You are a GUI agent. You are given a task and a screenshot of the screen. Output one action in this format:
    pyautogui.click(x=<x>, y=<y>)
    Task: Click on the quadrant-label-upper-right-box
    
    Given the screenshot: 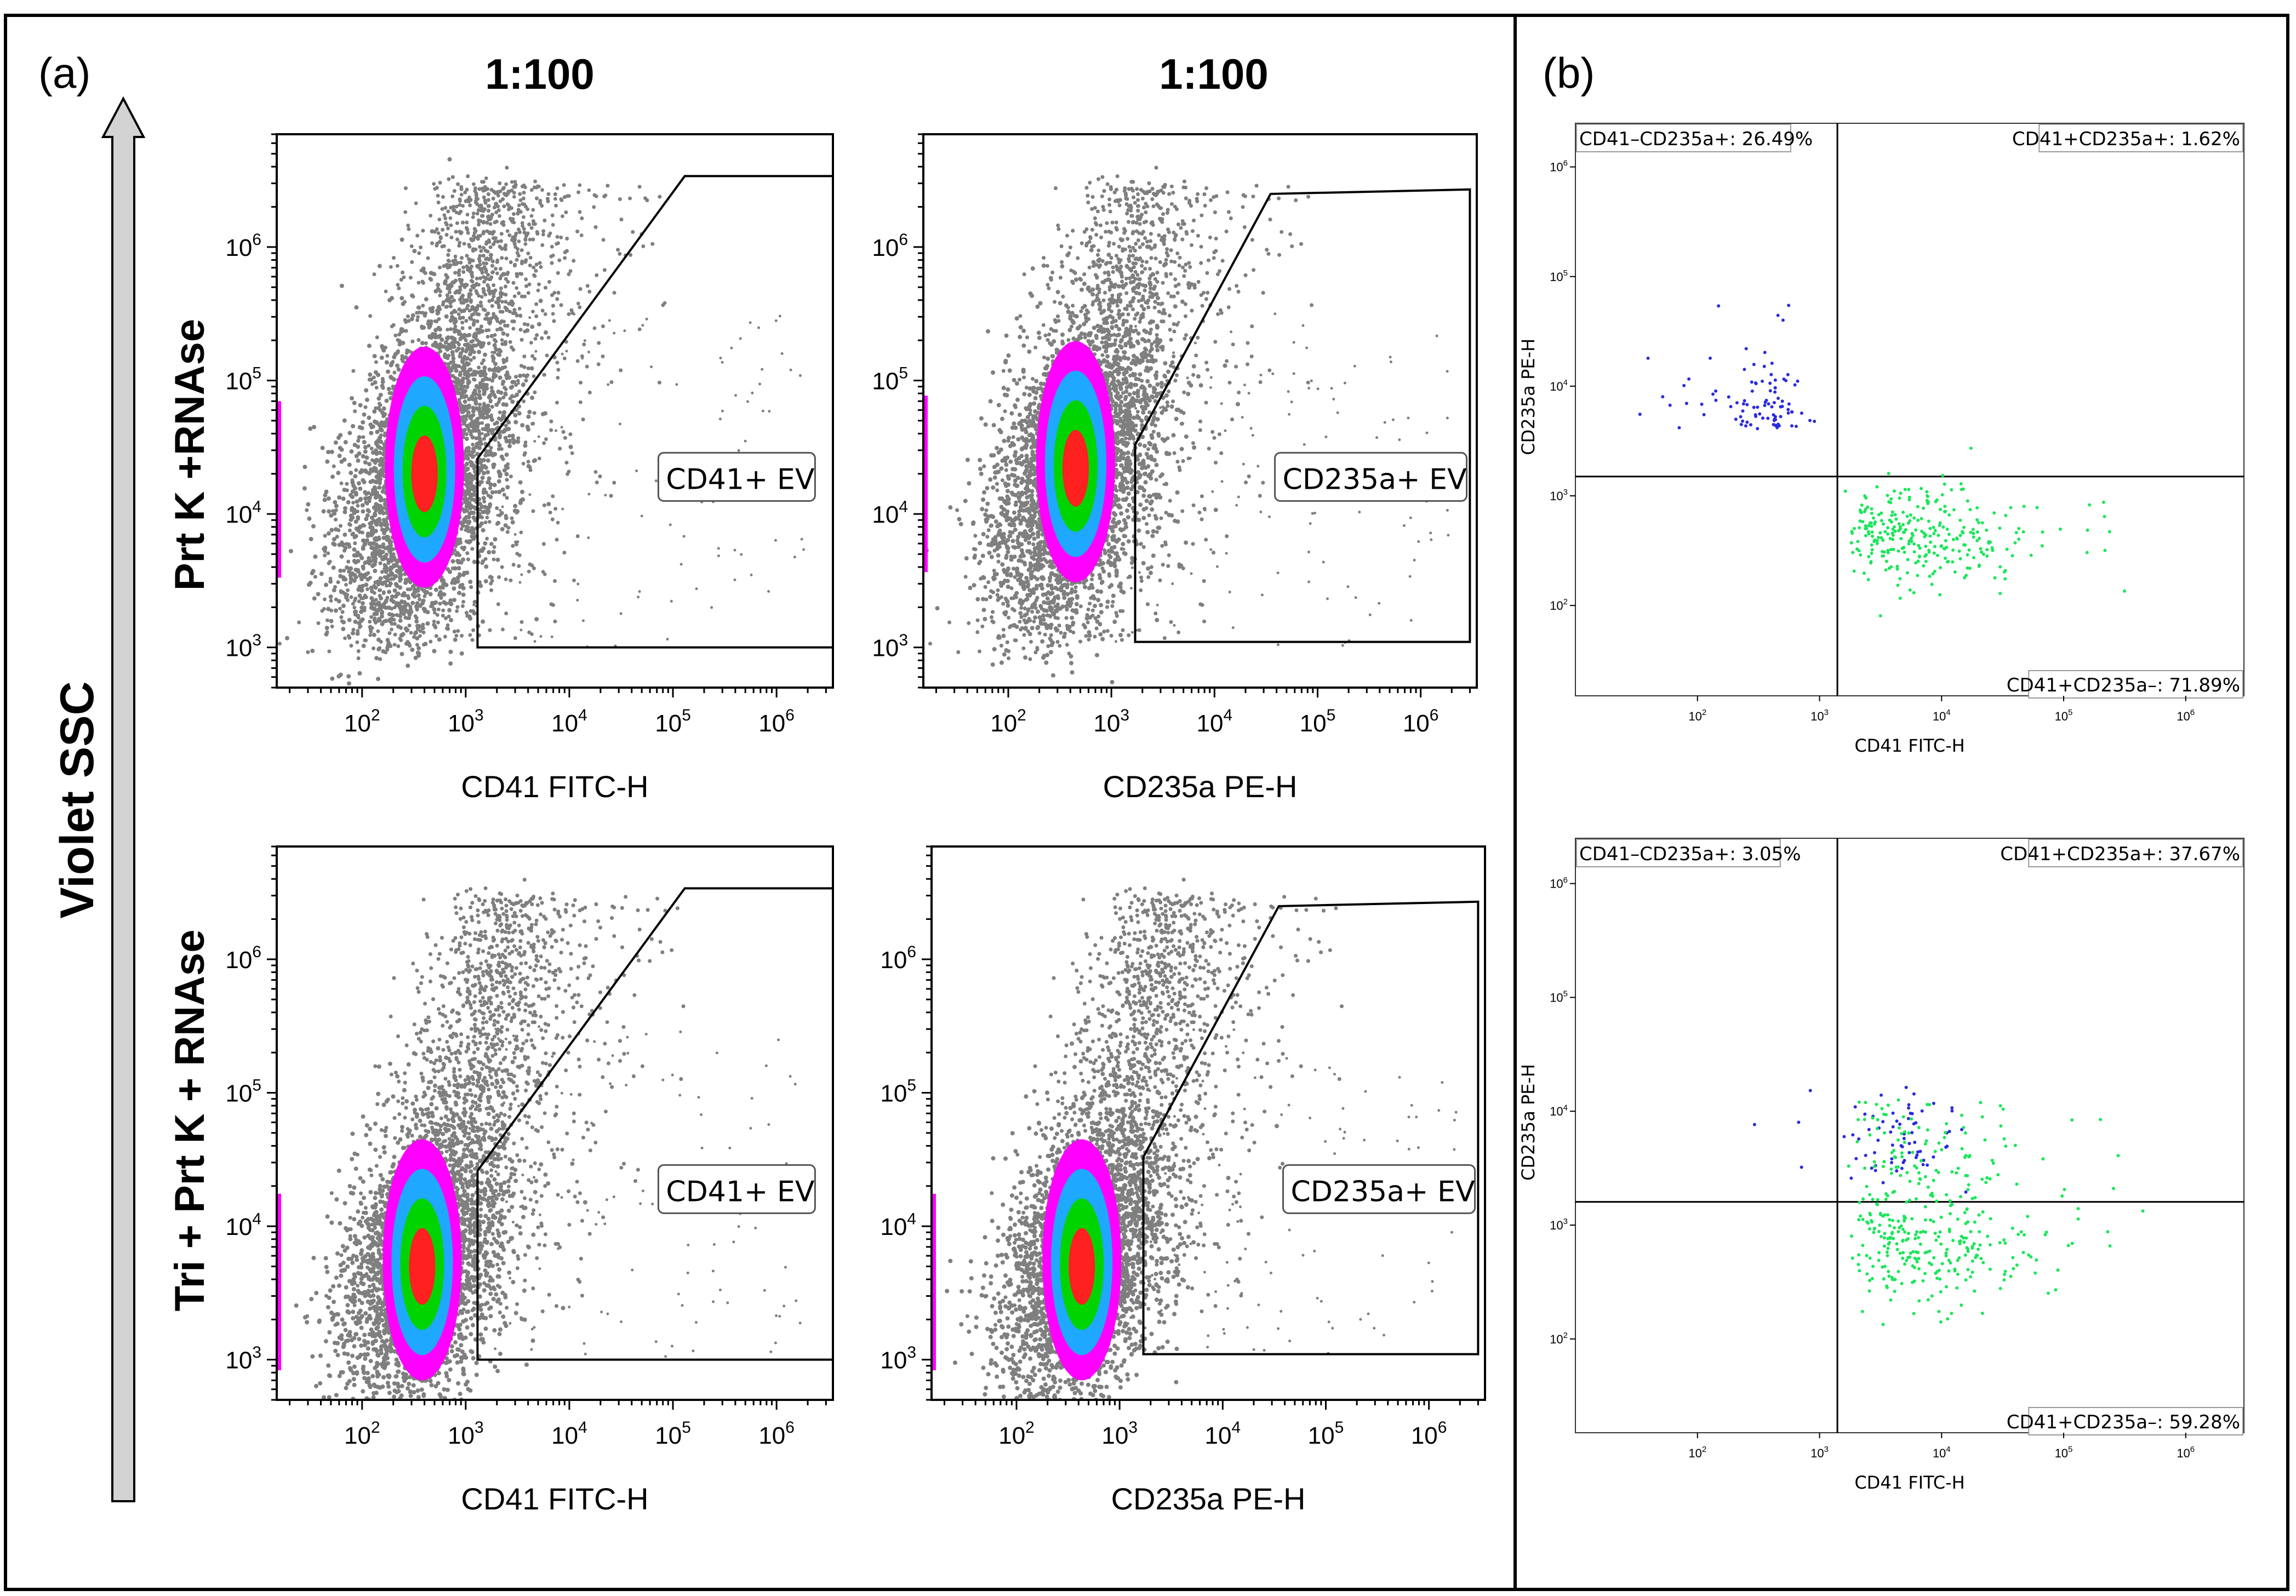 What is the action you would take?
    pyautogui.click(x=2135, y=853)
    